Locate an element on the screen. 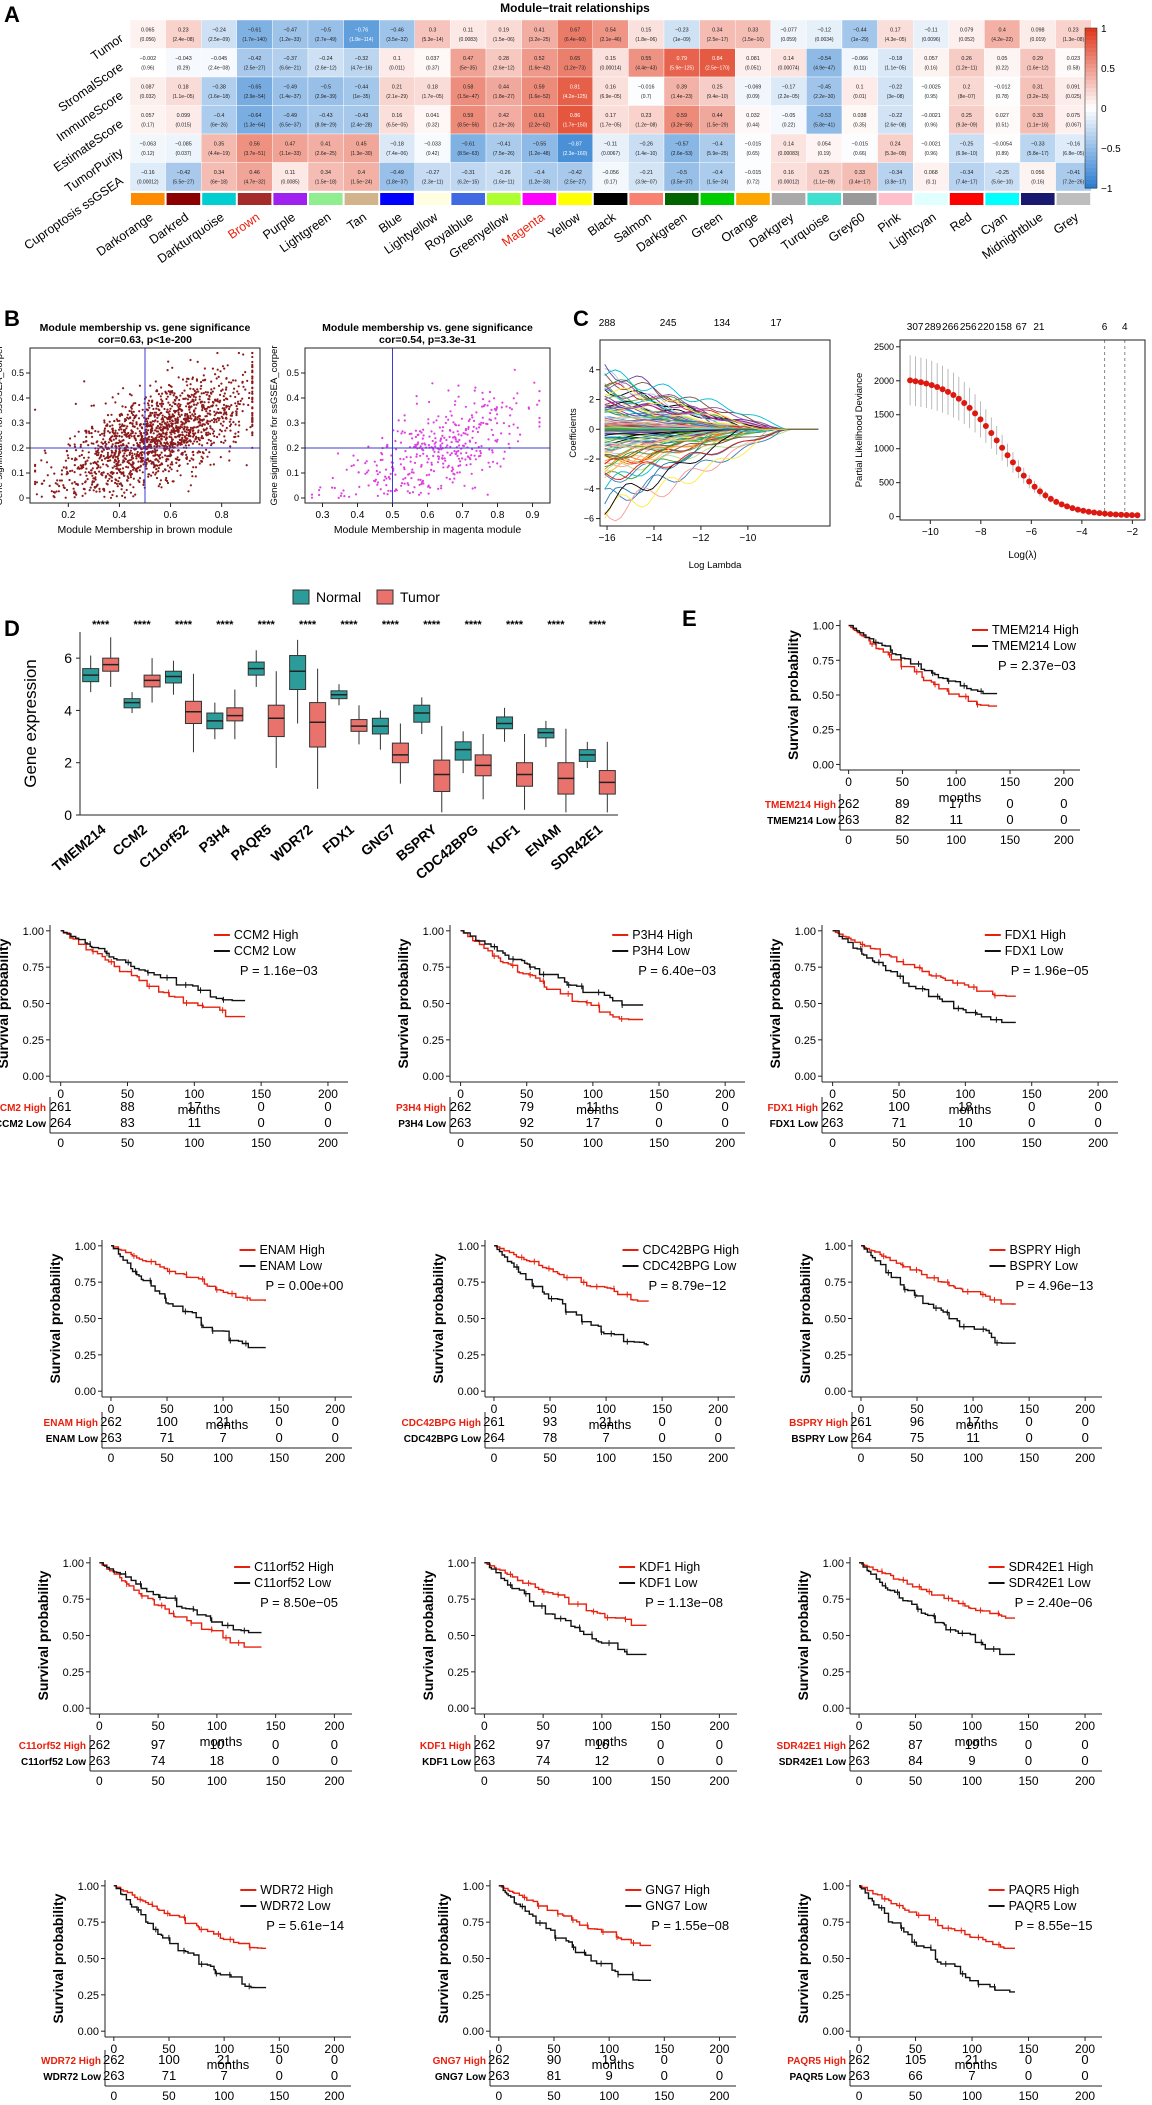  risk-count-high: 11 is located at coordinates (593, 1106).